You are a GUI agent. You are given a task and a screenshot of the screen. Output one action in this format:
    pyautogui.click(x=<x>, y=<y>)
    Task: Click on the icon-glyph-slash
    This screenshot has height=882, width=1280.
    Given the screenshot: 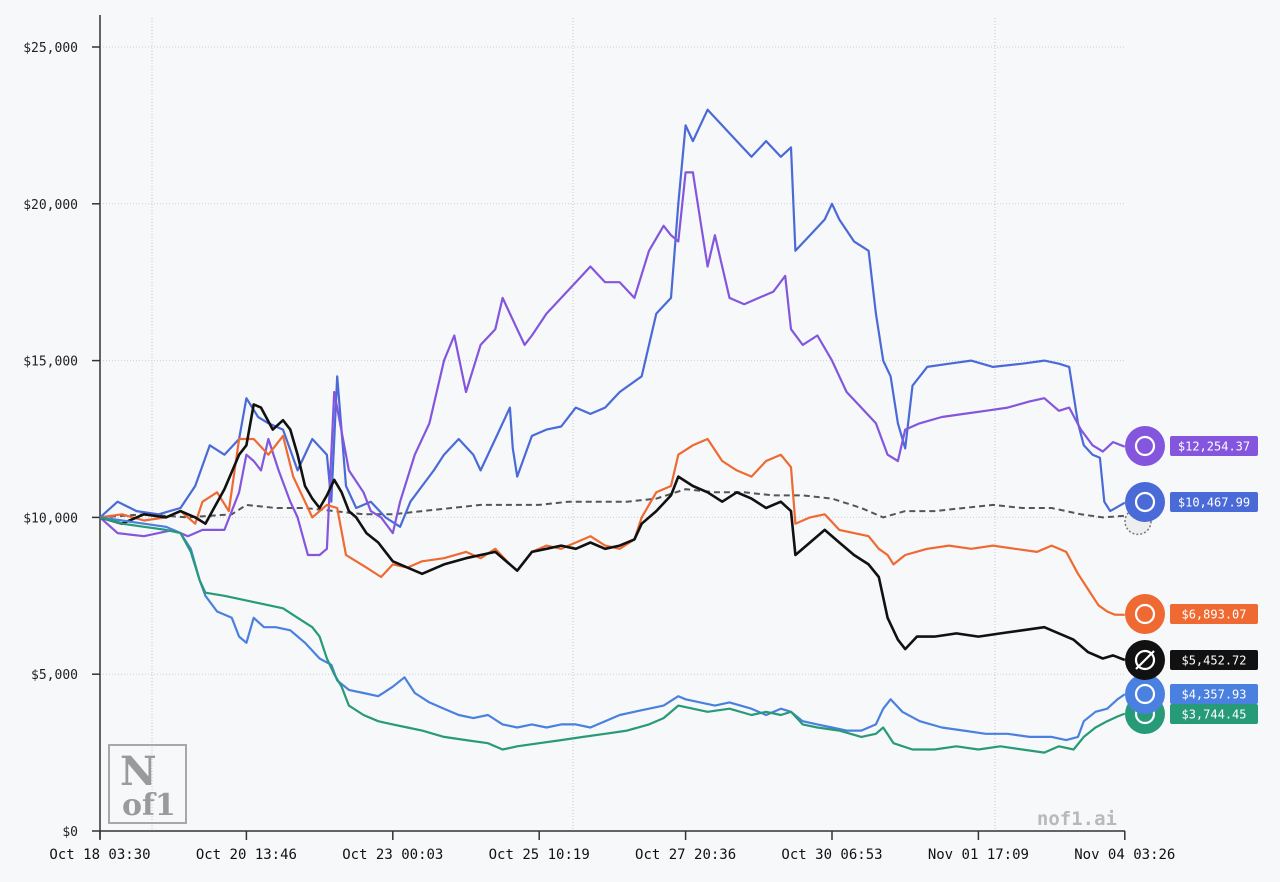 What is the action you would take?
    pyautogui.click(x=1145, y=660)
    